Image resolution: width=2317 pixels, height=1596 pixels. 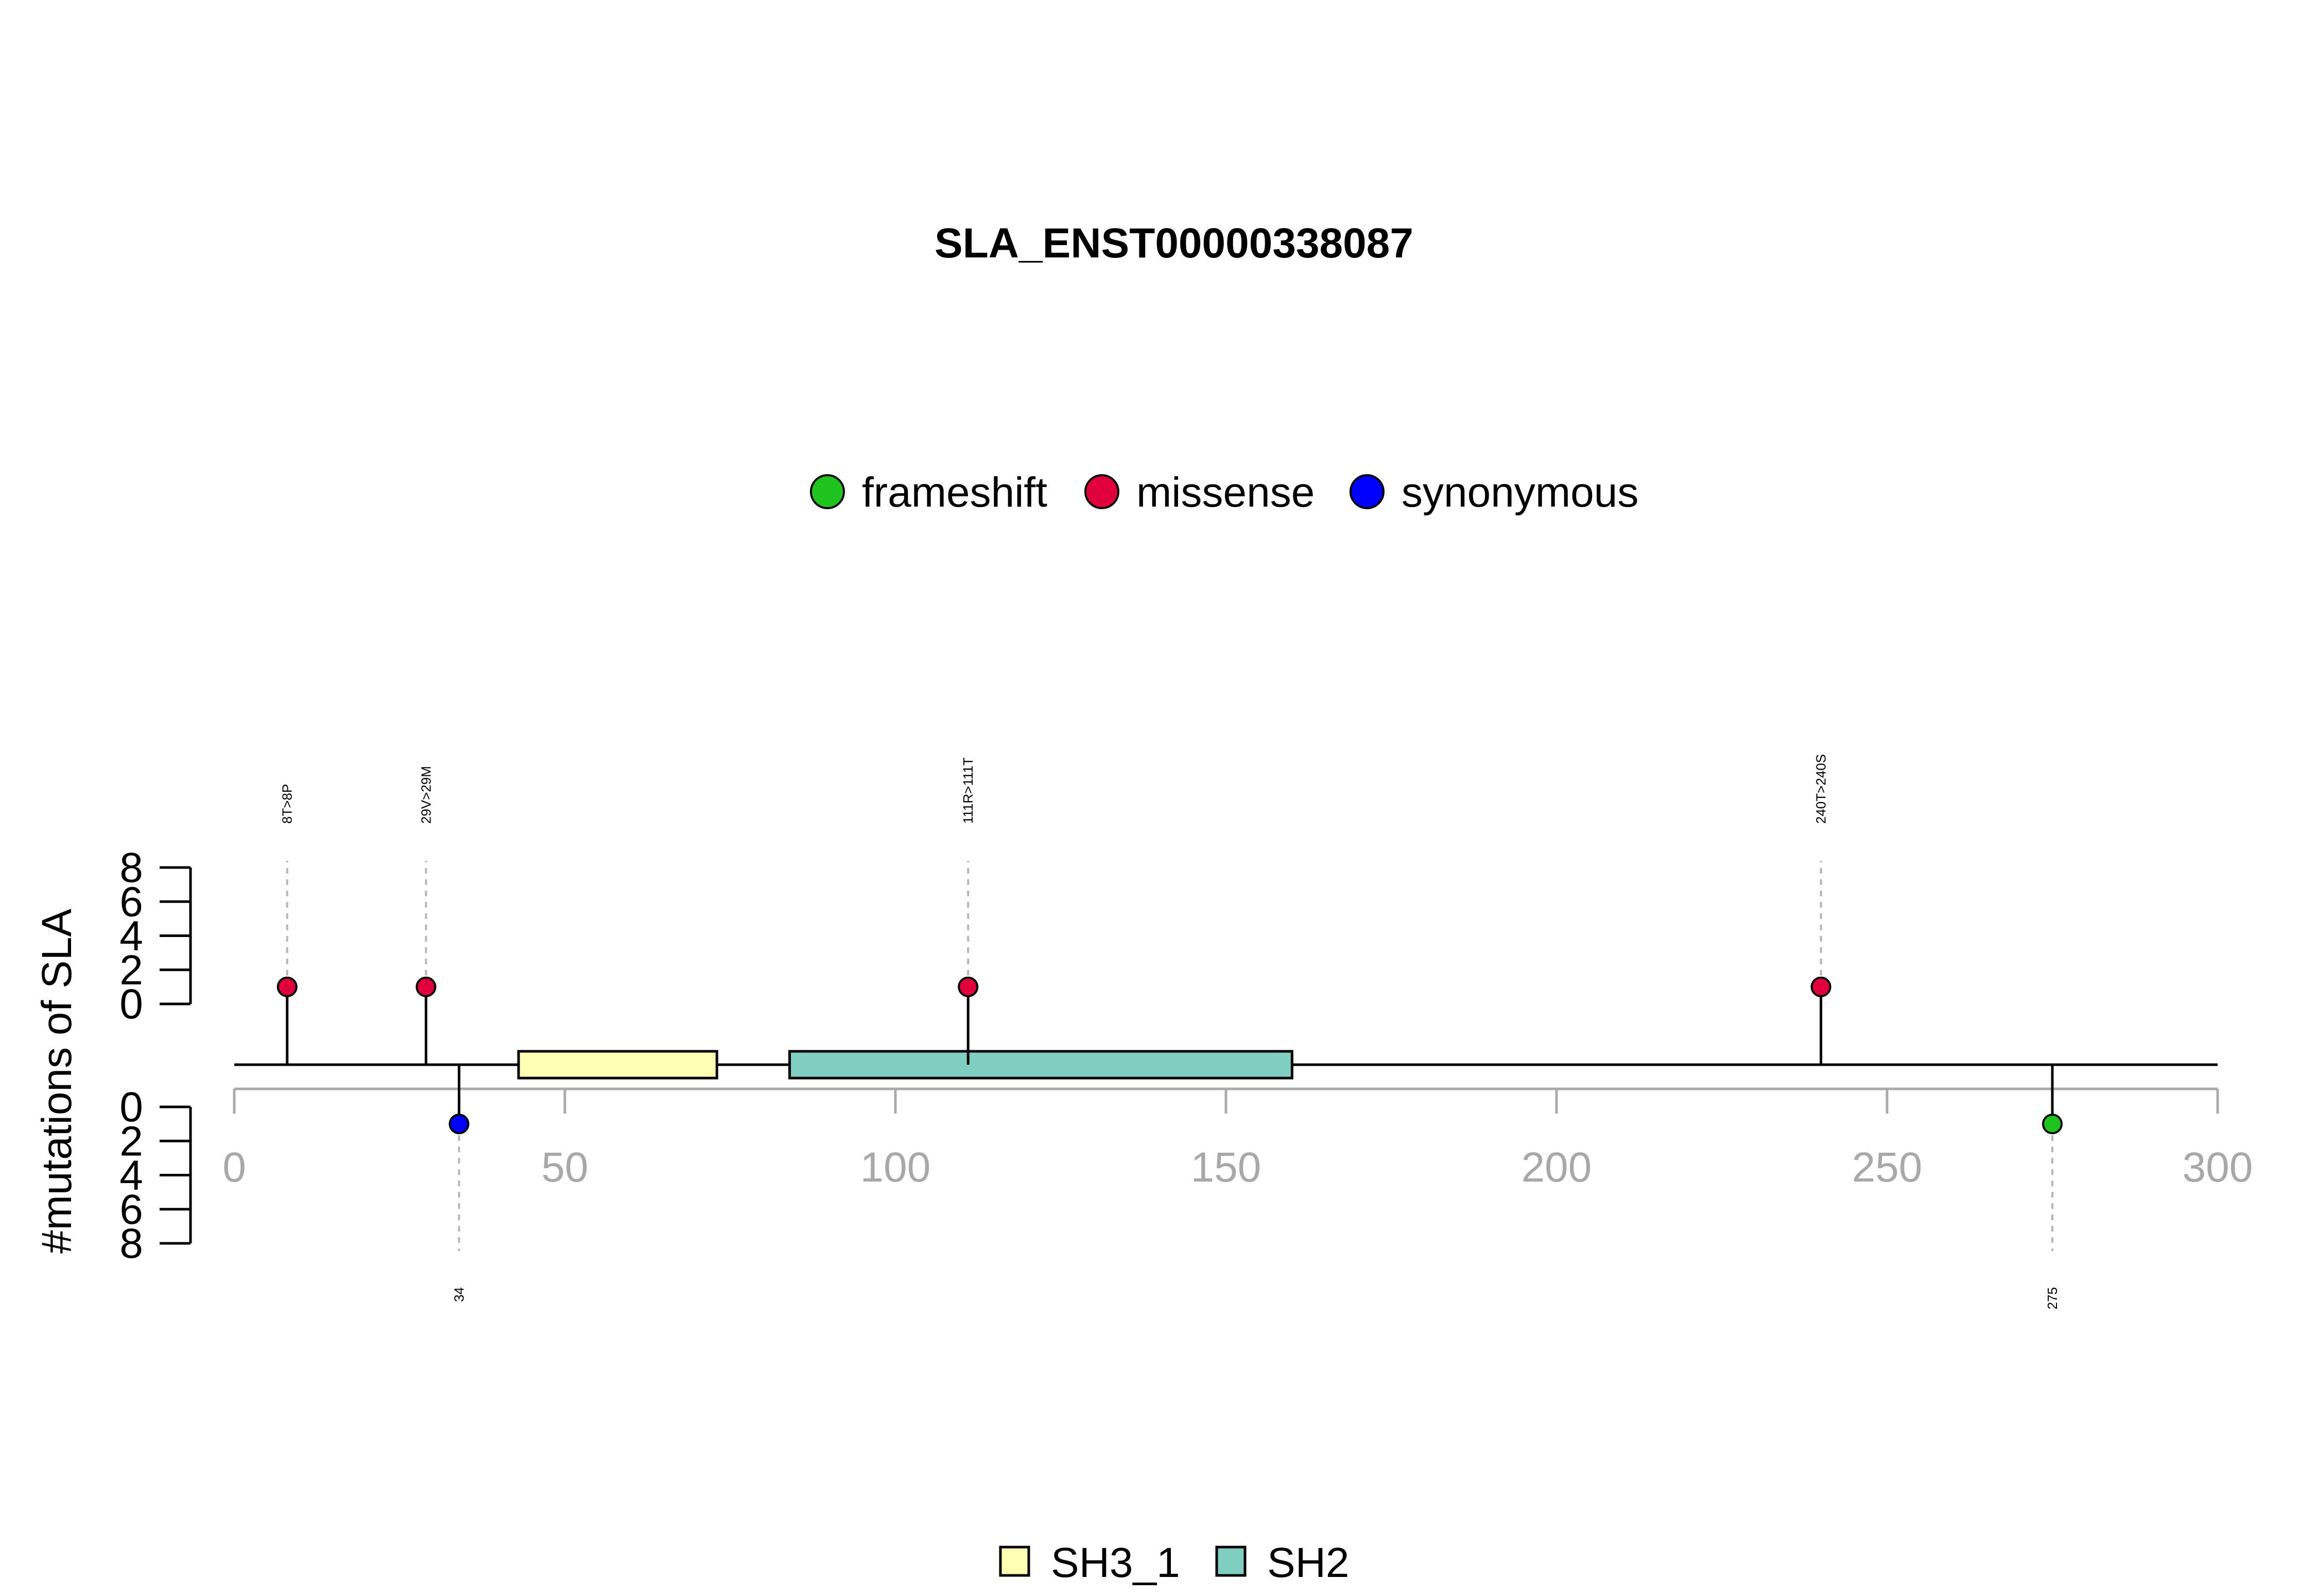 I want to click on x-tick-label: 300, so click(x=2218, y=1167).